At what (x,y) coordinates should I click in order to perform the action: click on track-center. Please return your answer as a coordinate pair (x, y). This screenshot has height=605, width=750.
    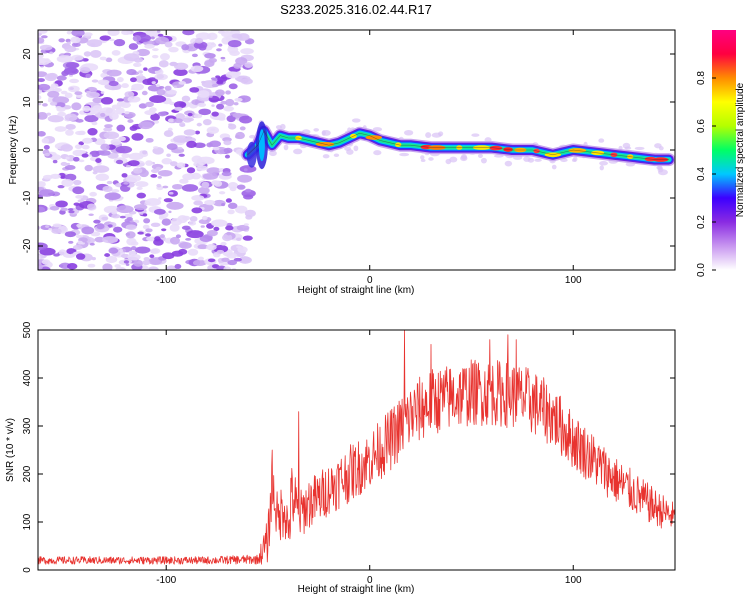
    Looking at the image, I should click on (458, 145).